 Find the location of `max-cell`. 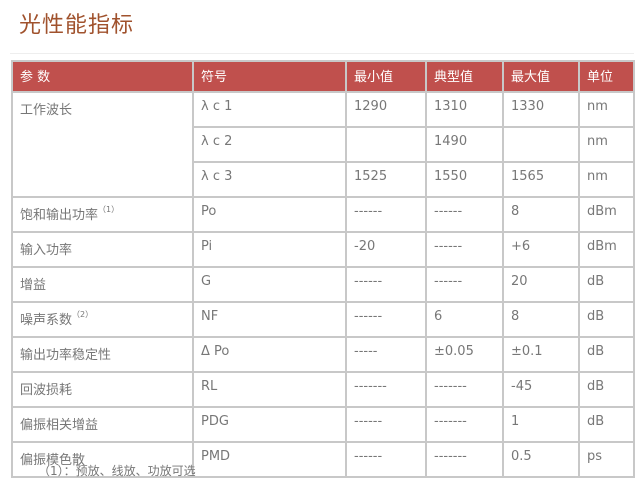

max-cell is located at coordinates (541, 144).